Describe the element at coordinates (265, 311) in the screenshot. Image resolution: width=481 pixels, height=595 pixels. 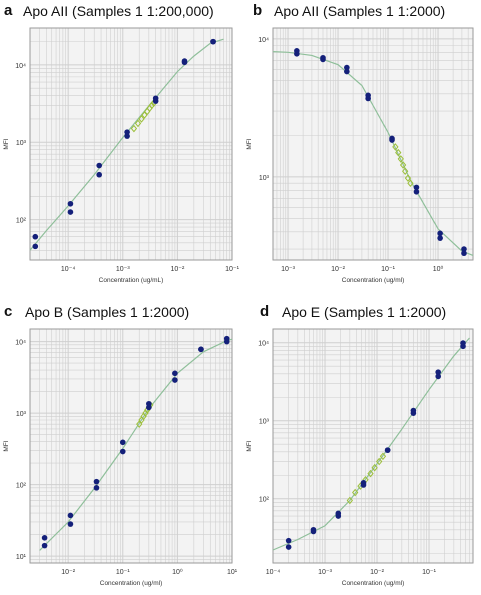
I see `panel-letter: d` at that location.